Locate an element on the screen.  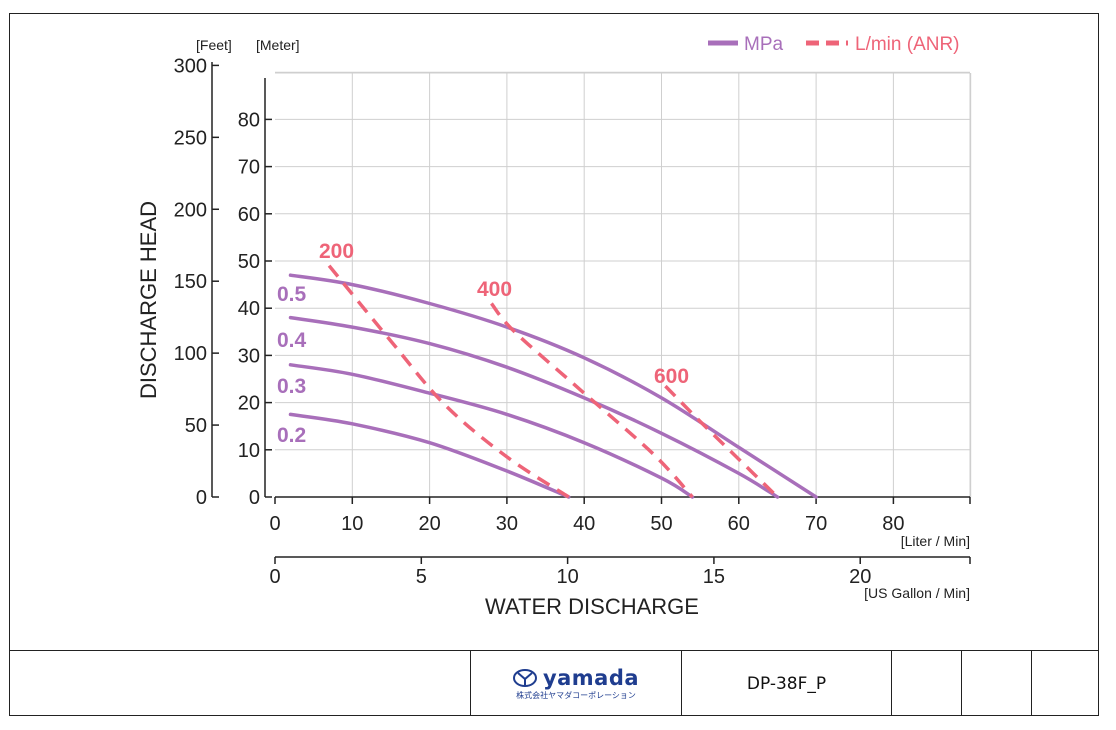
model-cell: DP-38F_P is located at coordinates (786, 683).